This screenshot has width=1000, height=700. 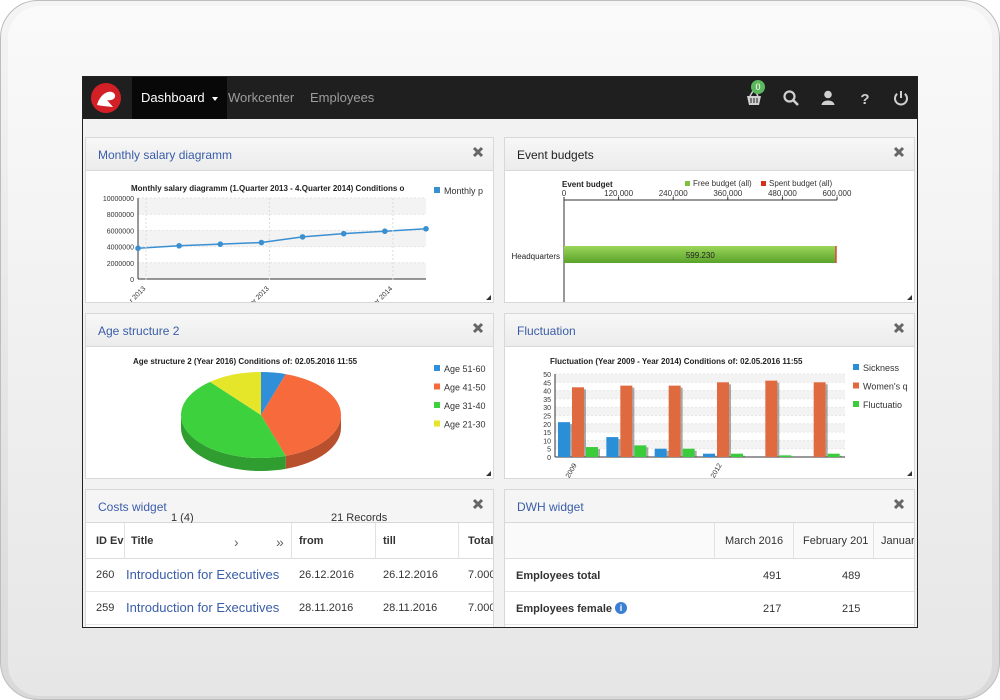 What do you see at coordinates (488, 473) in the screenshot?
I see `age-resize-handle` at bounding box center [488, 473].